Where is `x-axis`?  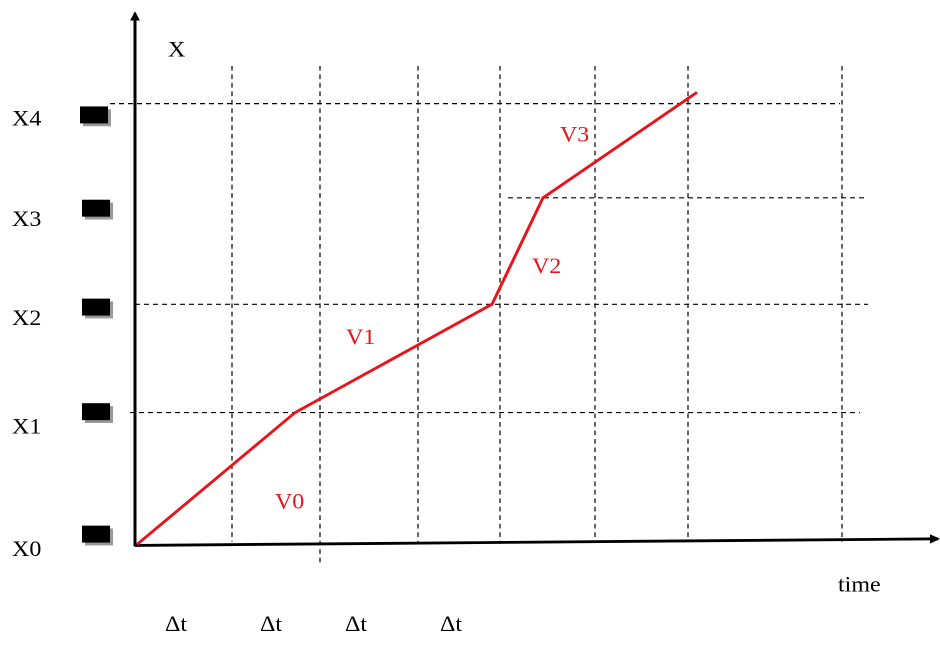 x-axis is located at coordinates (537, 540).